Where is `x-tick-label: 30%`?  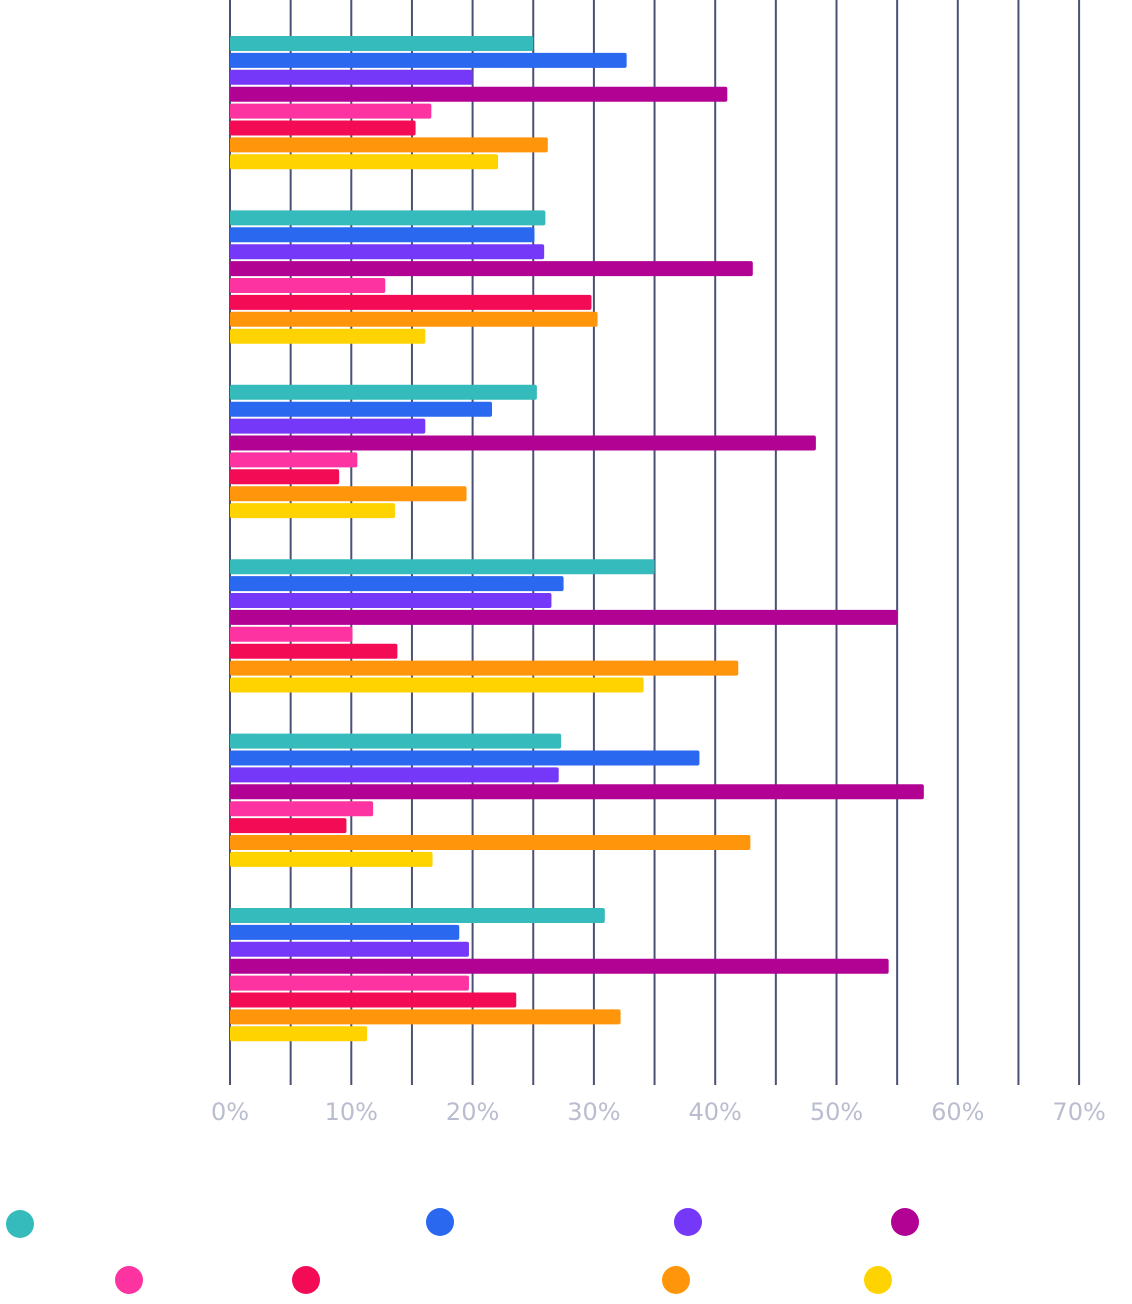
x-tick-label: 30% is located at coordinates (593, 1112).